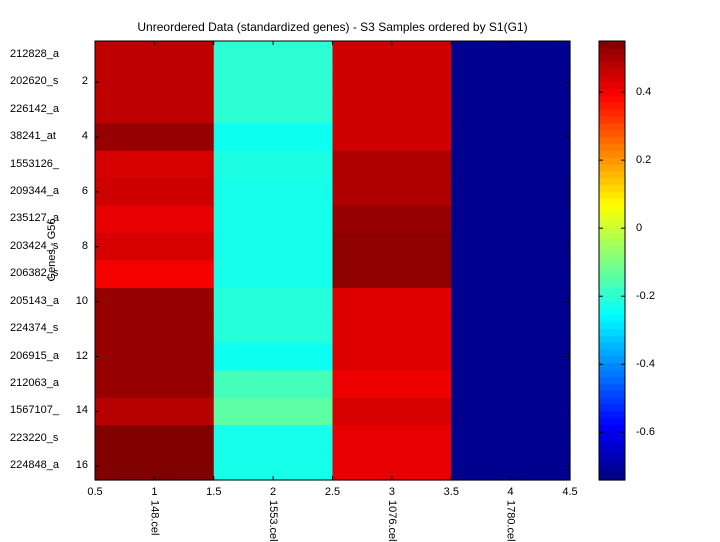  What do you see at coordinates (34, 328) in the screenshot?
I see `row-label: 224374_s` at bounding box center [34, 328].